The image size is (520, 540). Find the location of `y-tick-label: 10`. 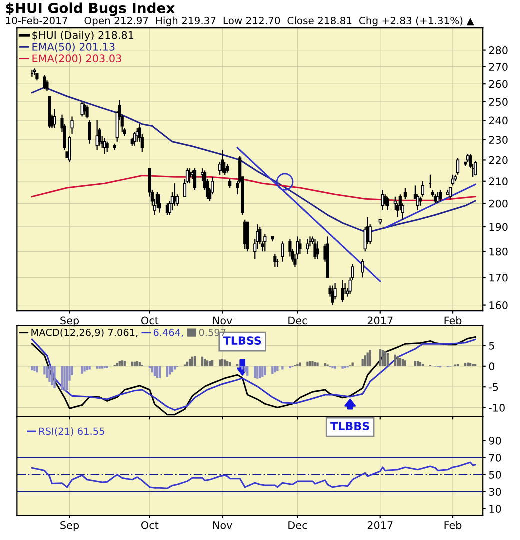

y-tick-label: 10 is located at coordinates (496, 509).